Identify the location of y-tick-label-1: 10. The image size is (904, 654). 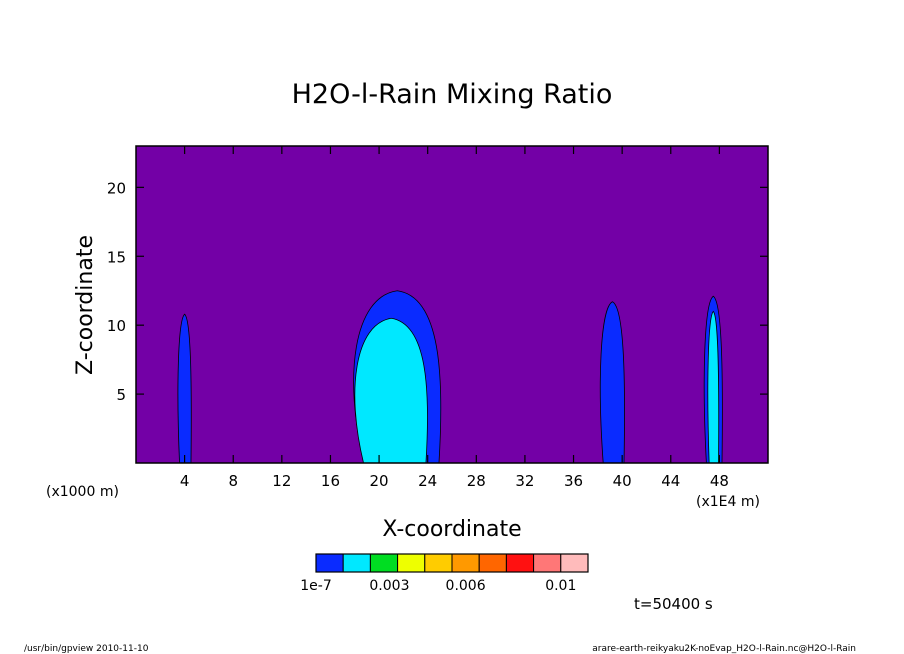
(116, 326).